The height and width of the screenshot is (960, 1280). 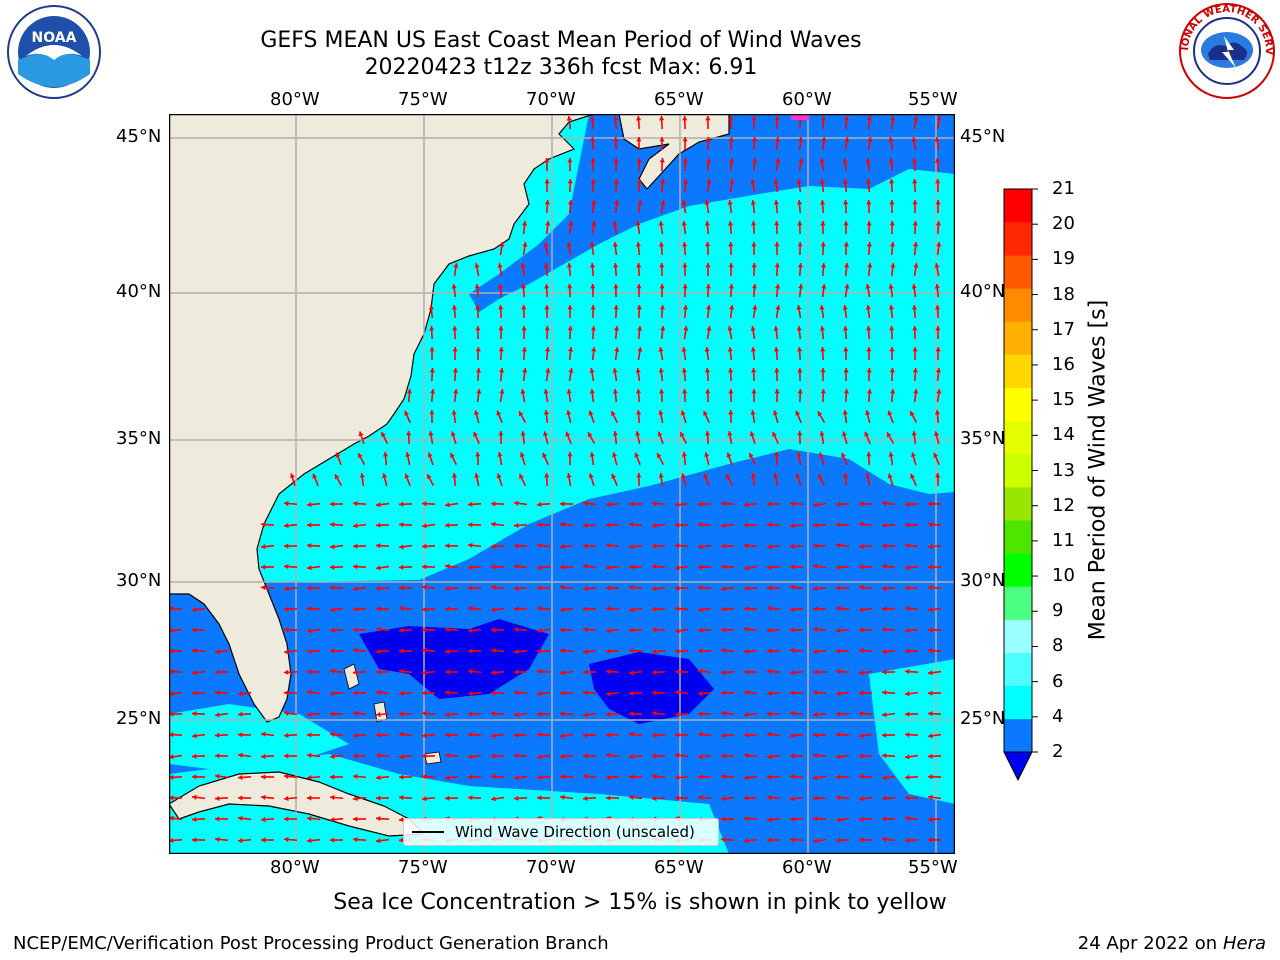 What do you see at coordinates (912, 731) in the screenshot?
I see `ocean-light-patch-se` at bounding box center [912, 731].